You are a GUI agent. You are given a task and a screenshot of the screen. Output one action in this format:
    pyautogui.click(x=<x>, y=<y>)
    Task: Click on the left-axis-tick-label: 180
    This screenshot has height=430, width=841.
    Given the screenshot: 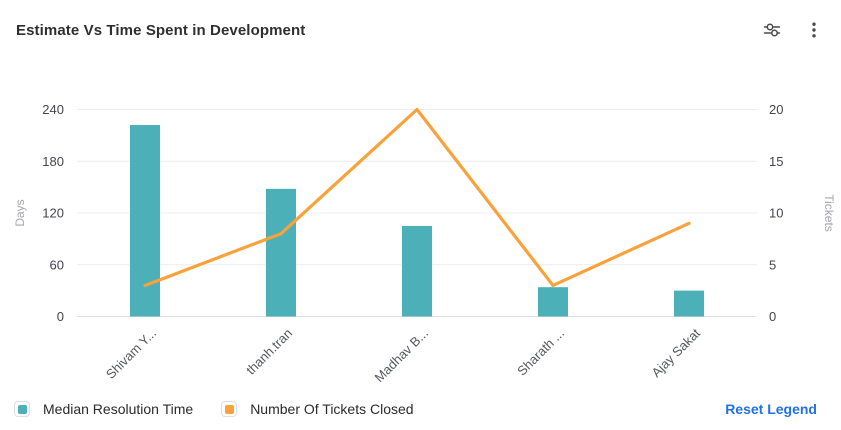 What is the action you would take?
    pyautogui.click(x=53, y=161)
    